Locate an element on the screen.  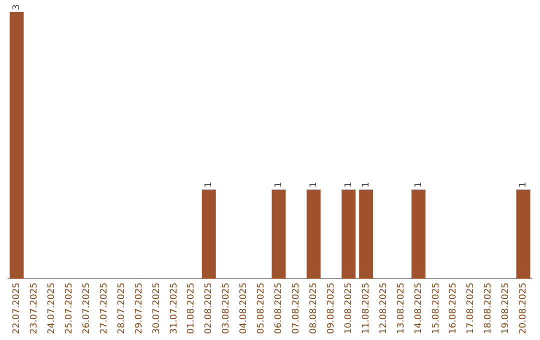
x-tick-label: 10.08.2025 is located at coordinates (349, 308).